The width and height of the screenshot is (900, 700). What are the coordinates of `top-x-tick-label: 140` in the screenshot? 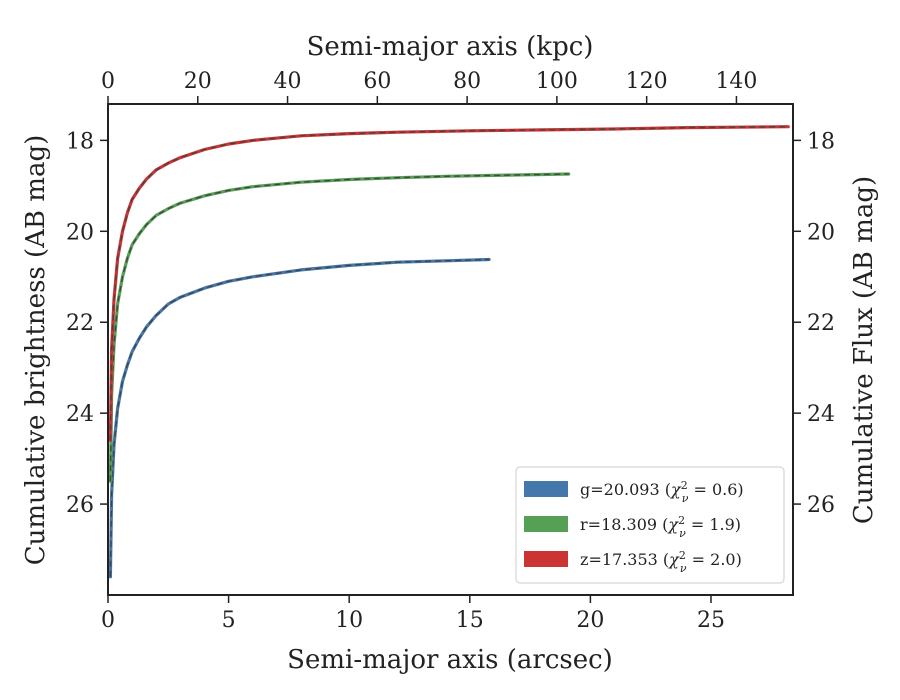 It's located at (736, 81).